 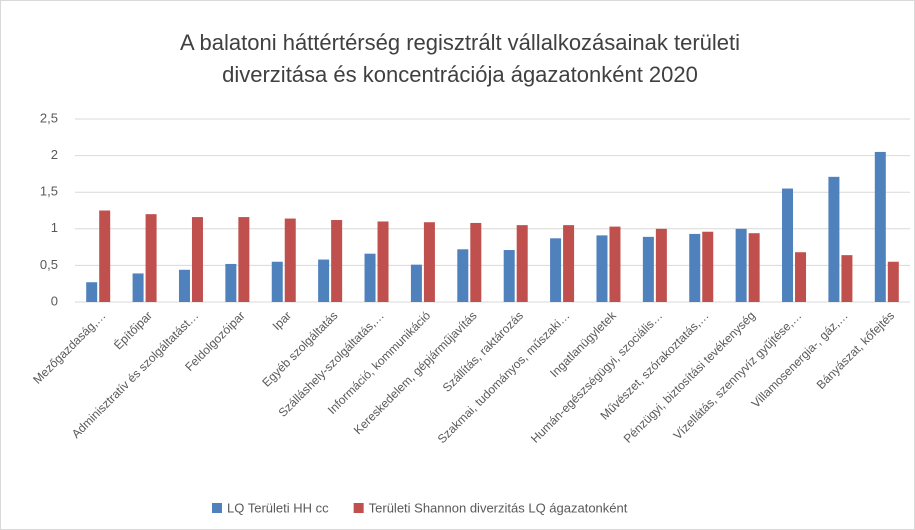 What do you see at coordinates (278, 507) in the screenshot?
I see `legend-label: LQ Területi HH cc` at bounding box center [278, 507].